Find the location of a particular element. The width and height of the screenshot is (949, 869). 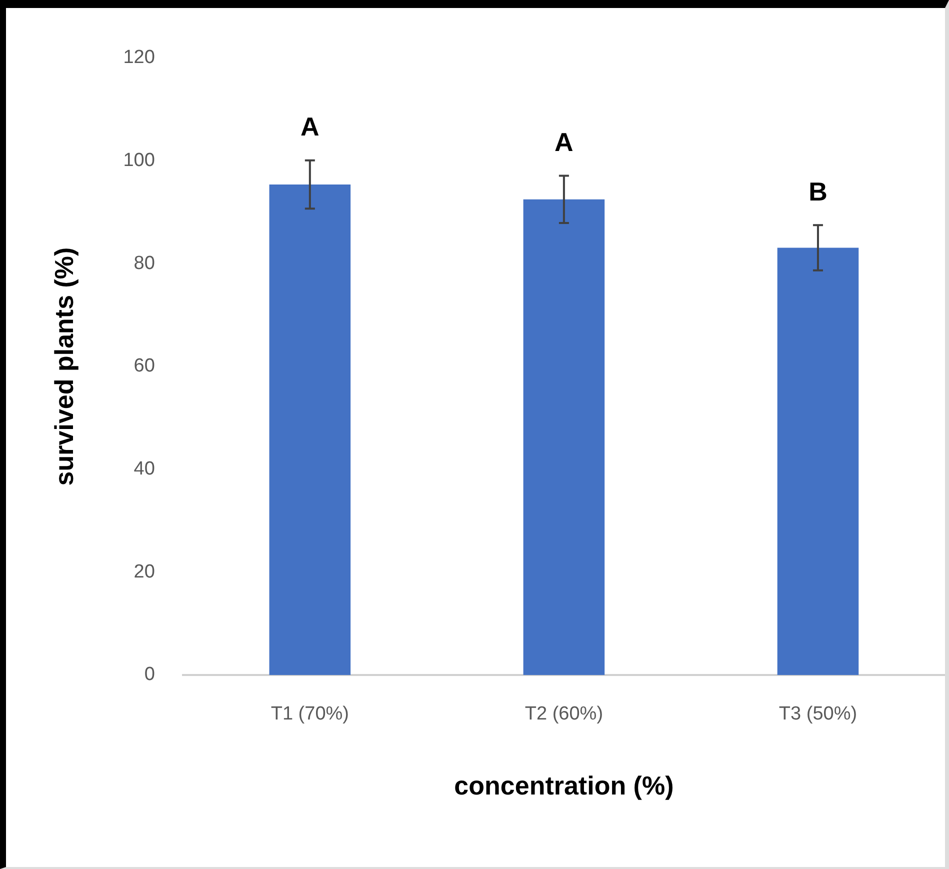

y-tick-label: 120 is located at coordinates (139, 57).